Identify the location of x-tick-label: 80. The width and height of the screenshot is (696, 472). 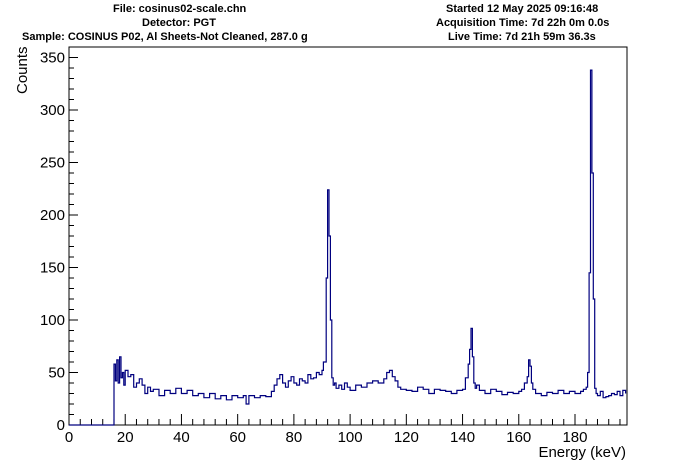
(294, 437).